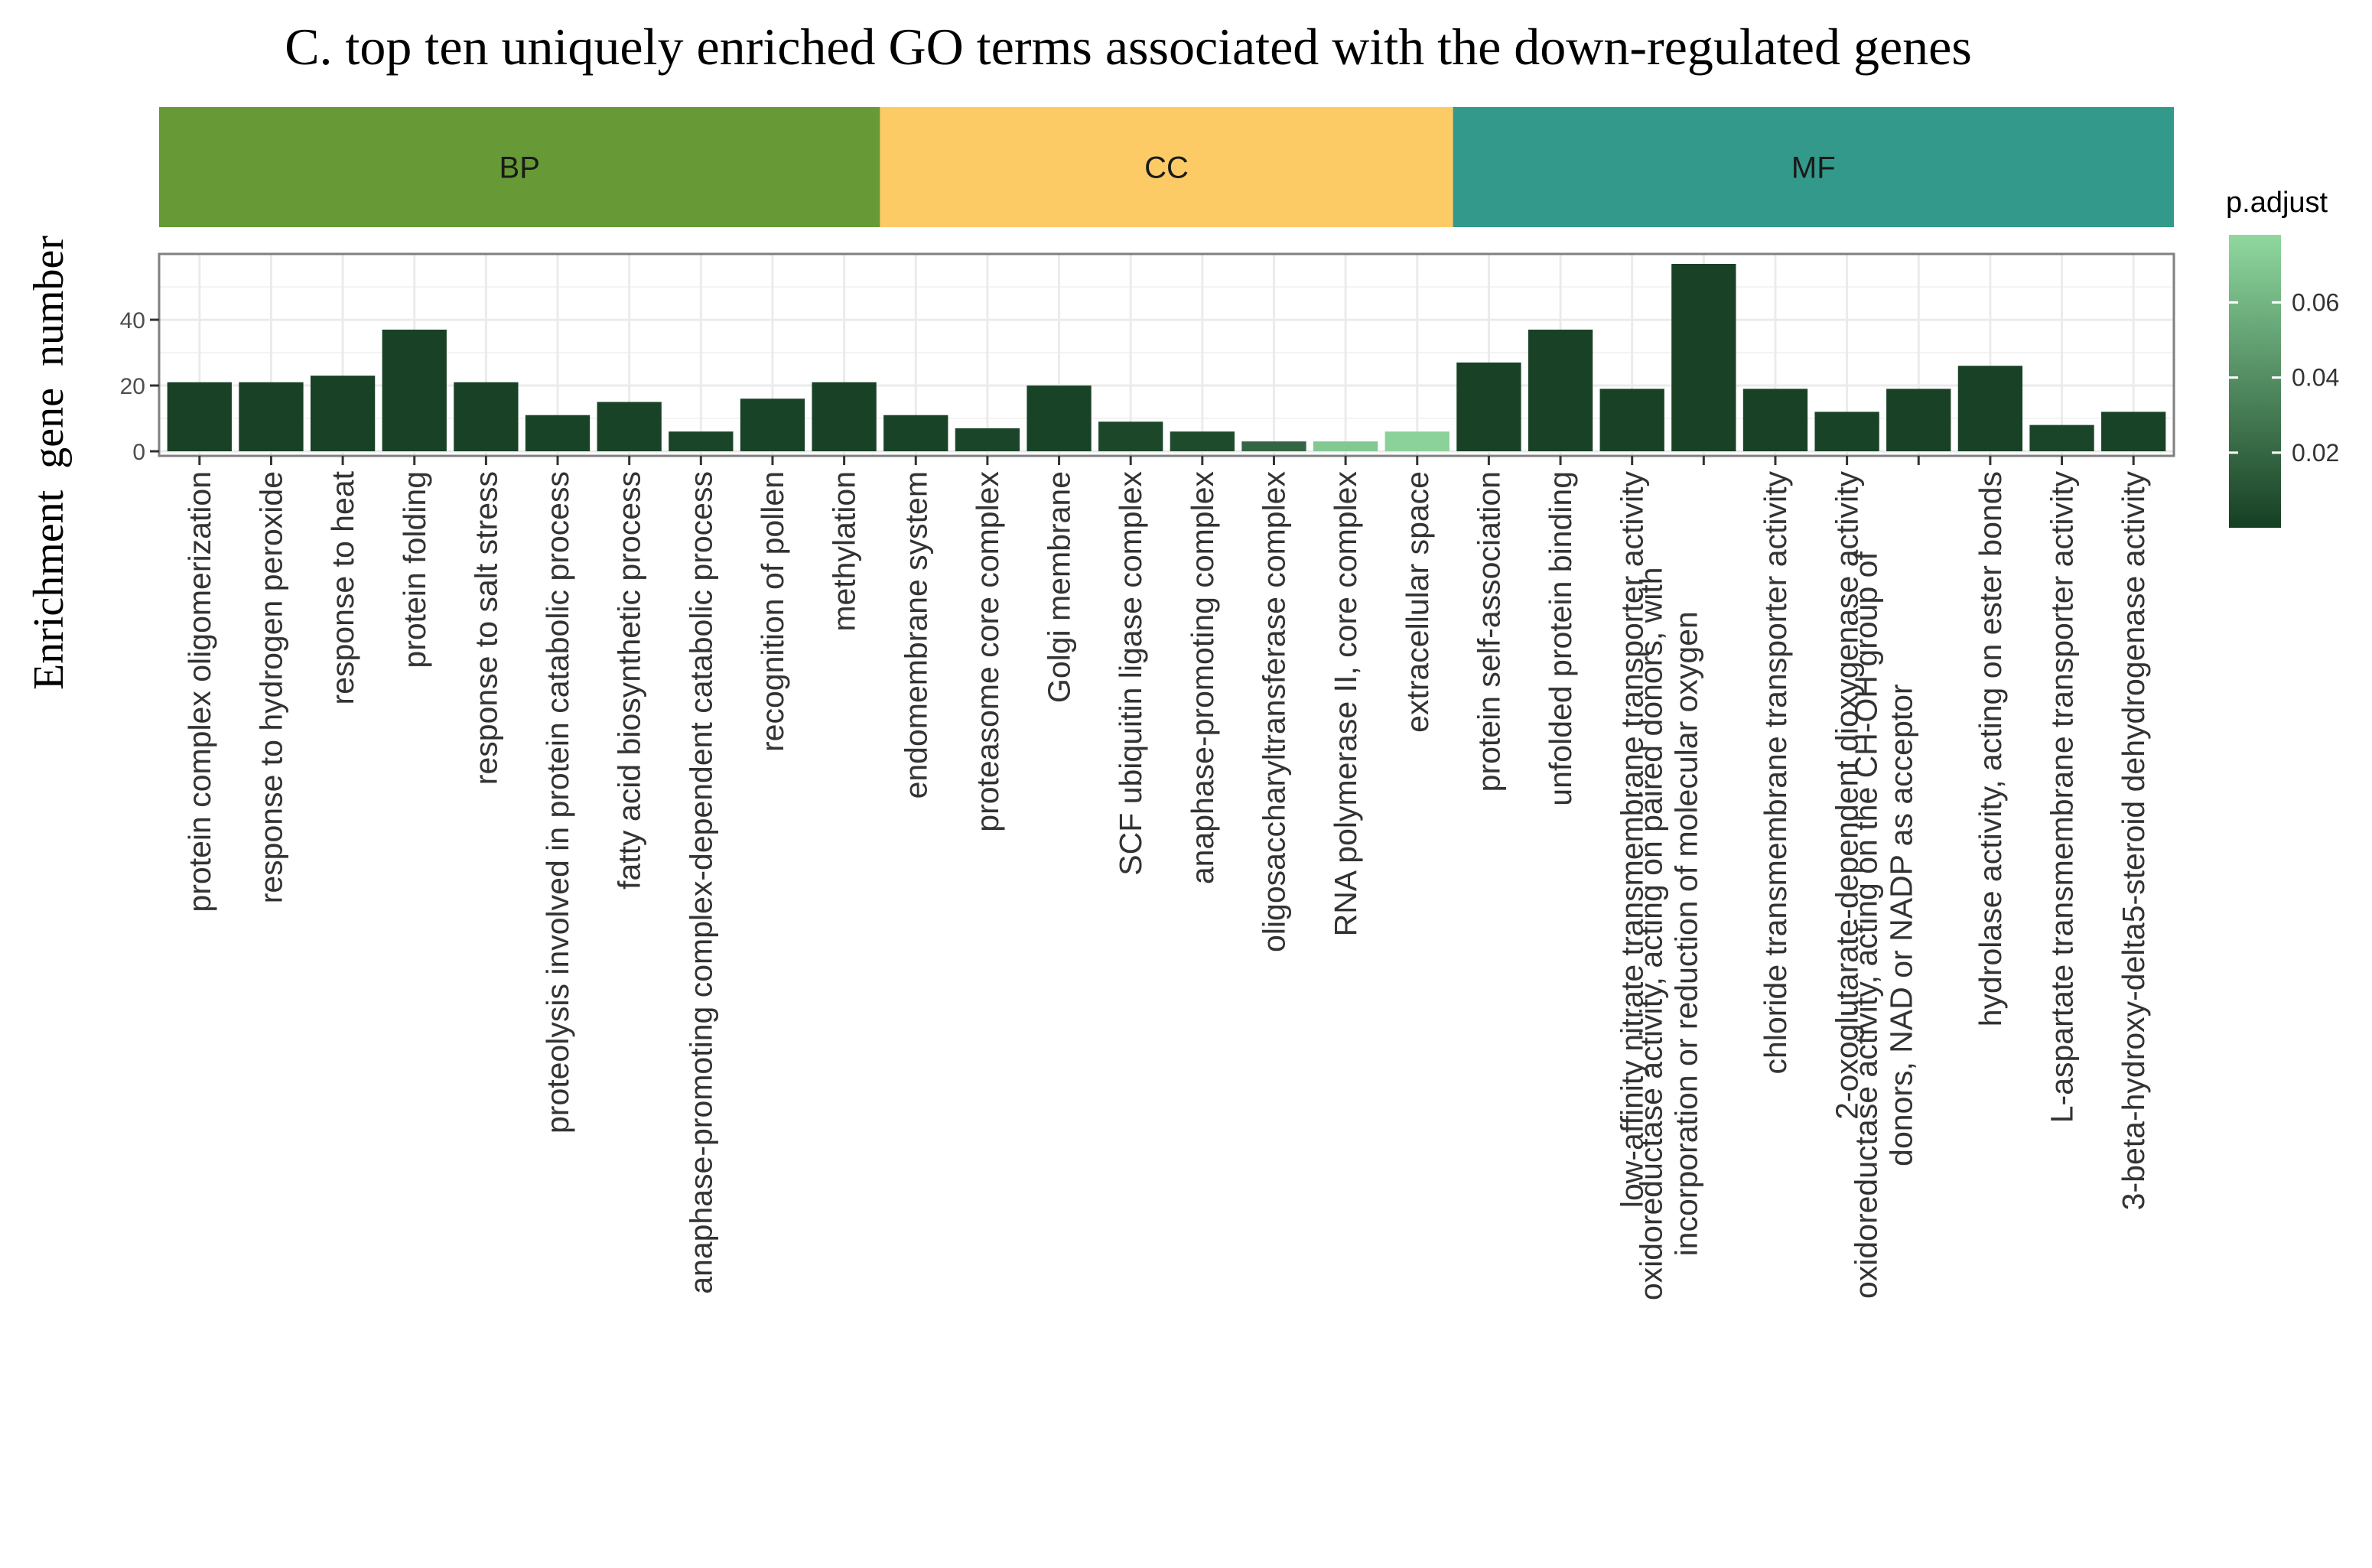  What do you see at coordinates (1060, 587) in the screenshot?
I see `x-tick-label: Golgi membrane` at bounding box center [1060, 587].